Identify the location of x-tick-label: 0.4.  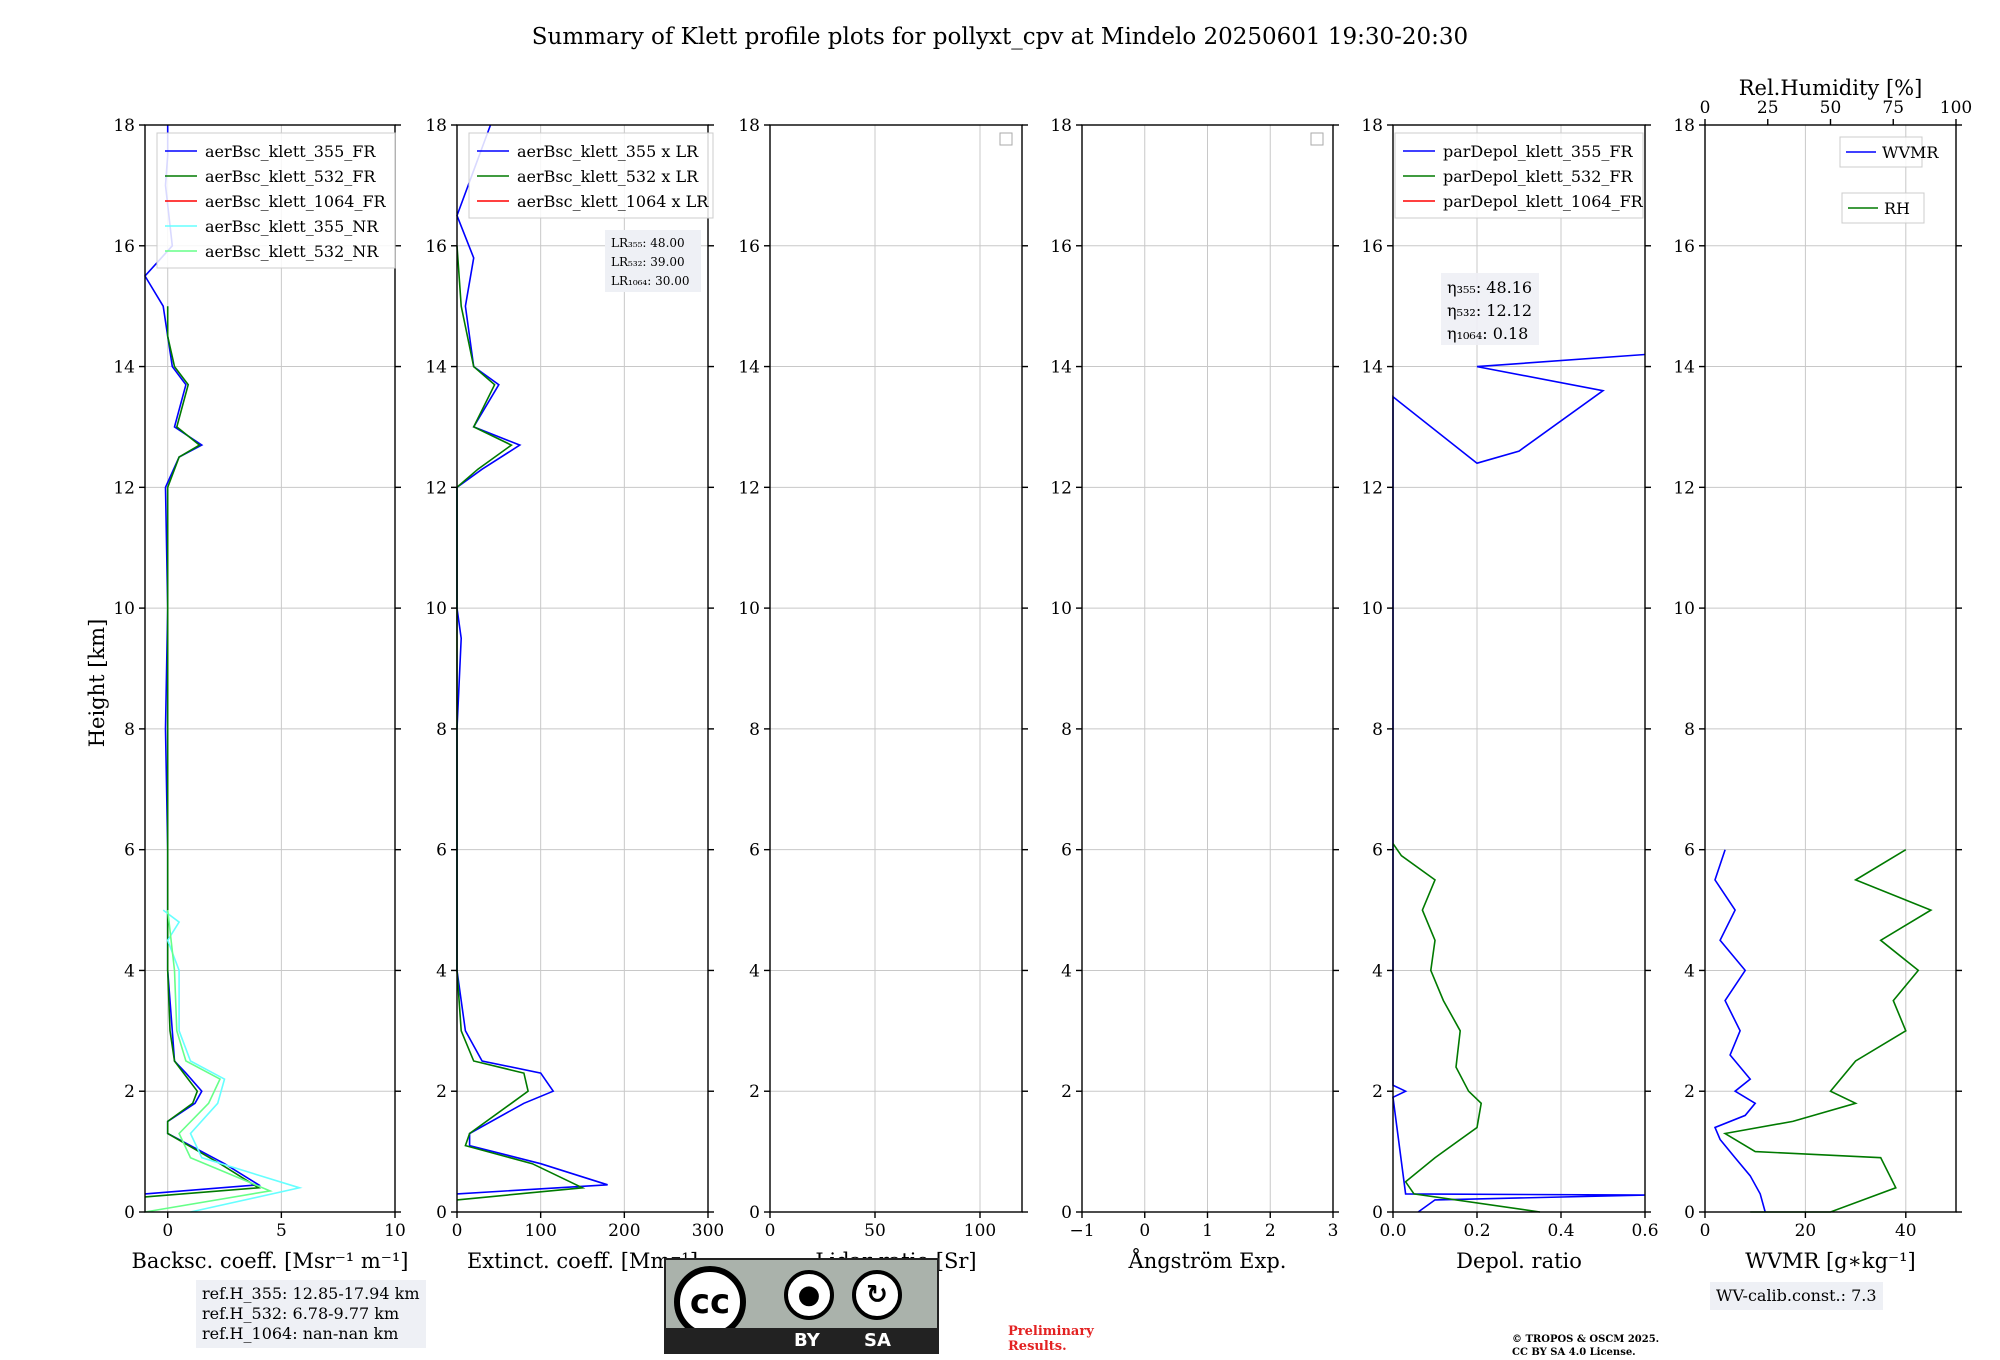
(1560, 1231).